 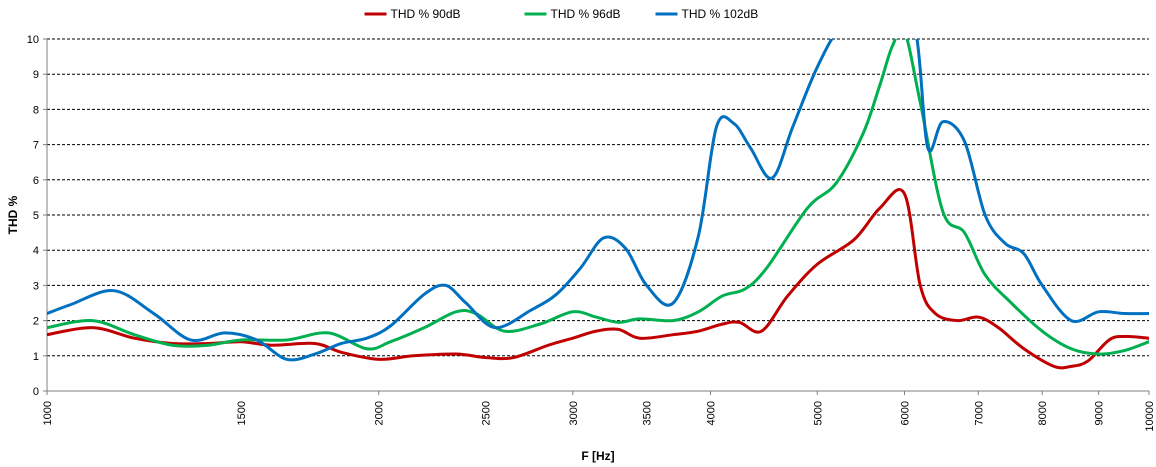 I want to click on x-tick-label: 10000, so click(x=1150, y=416).